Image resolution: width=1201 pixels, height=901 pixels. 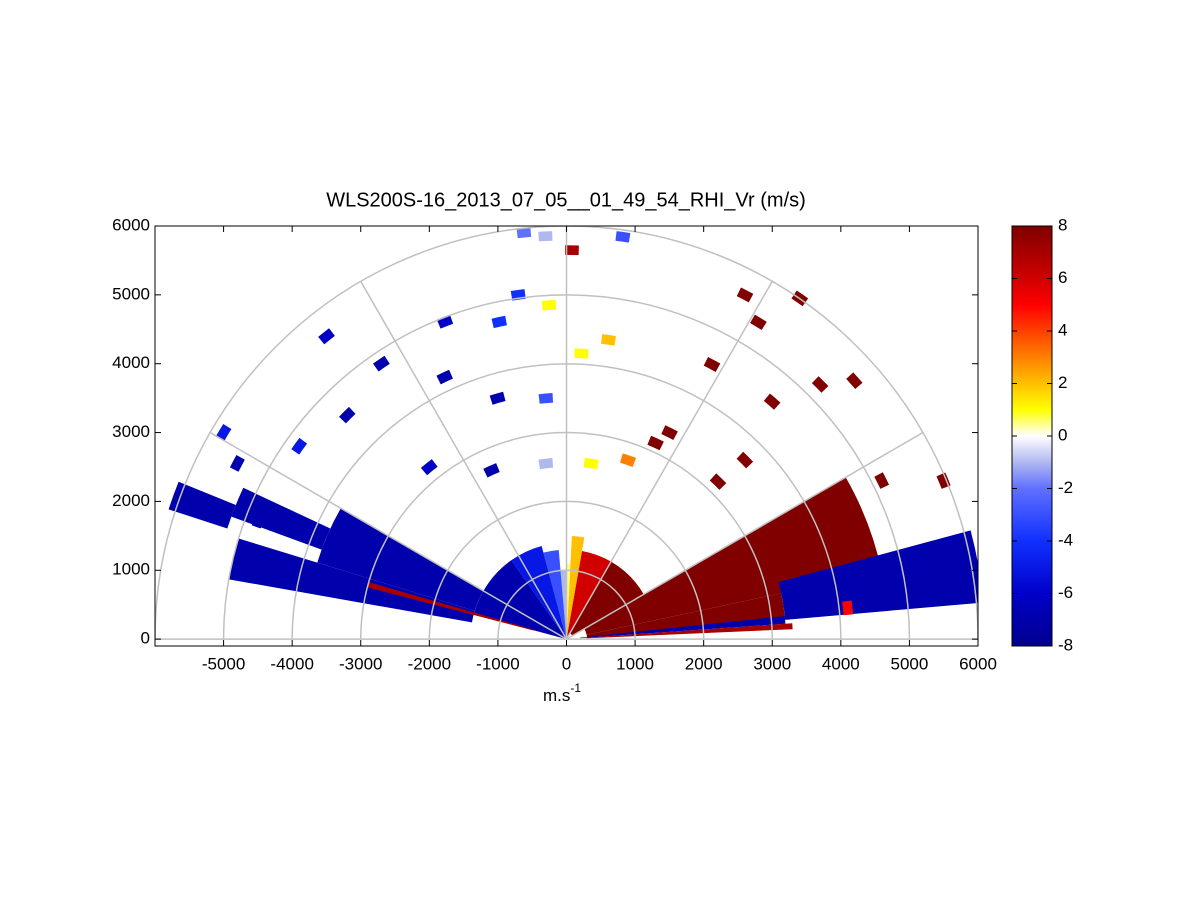 I want to click on x-tick-label: -2000, so click(x=429, y=663).